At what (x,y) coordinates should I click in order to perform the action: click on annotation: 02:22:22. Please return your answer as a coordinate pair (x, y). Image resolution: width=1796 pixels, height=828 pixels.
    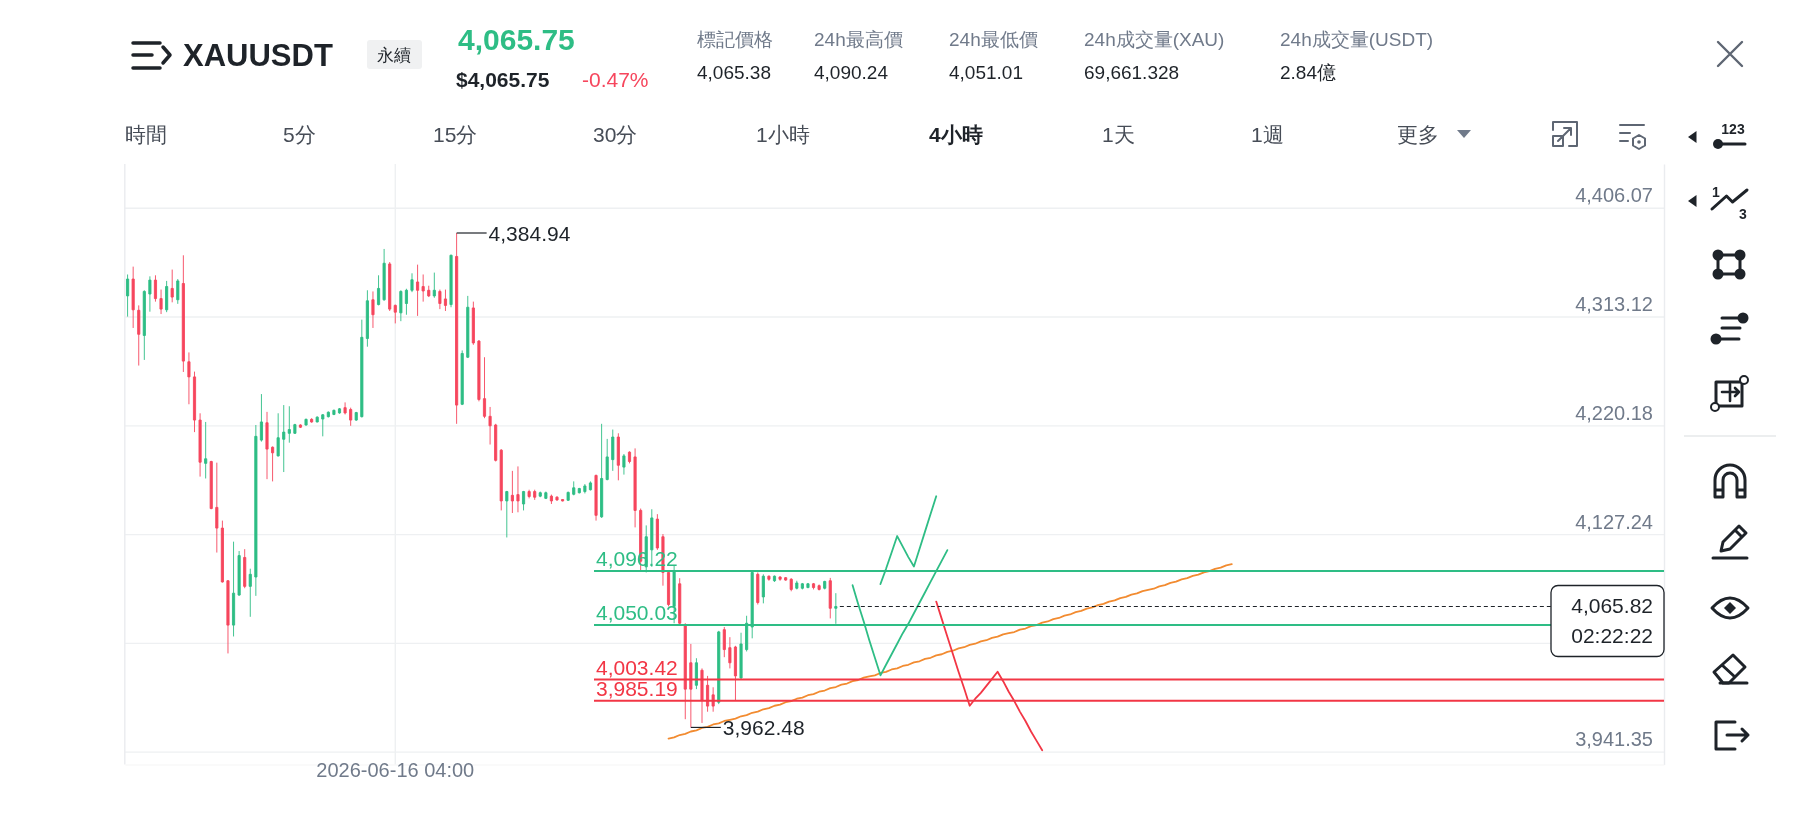
    Looking at the image, I should click on (1612, 636).